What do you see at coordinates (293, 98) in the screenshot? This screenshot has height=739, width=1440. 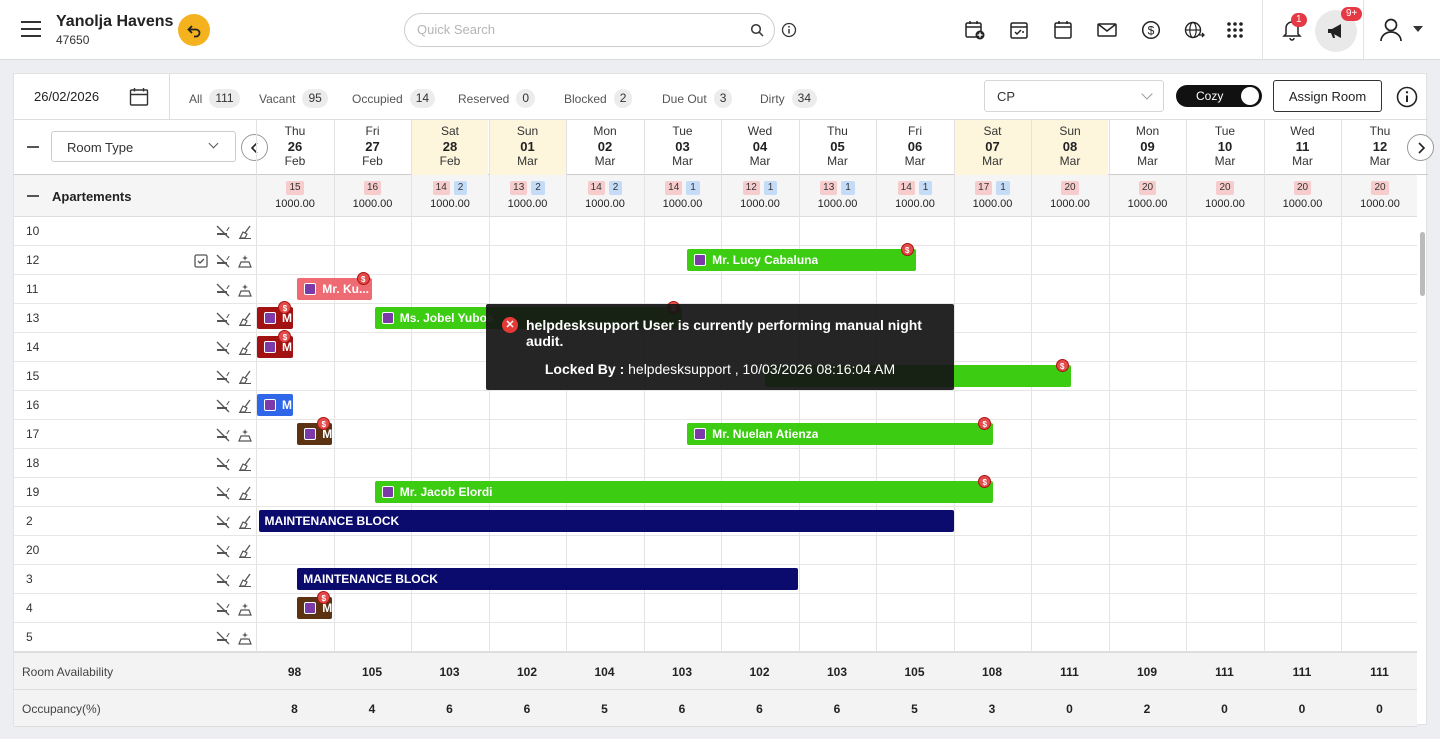 I see `filter-vacant: Vacant 95` at bounding box center [293, 98].